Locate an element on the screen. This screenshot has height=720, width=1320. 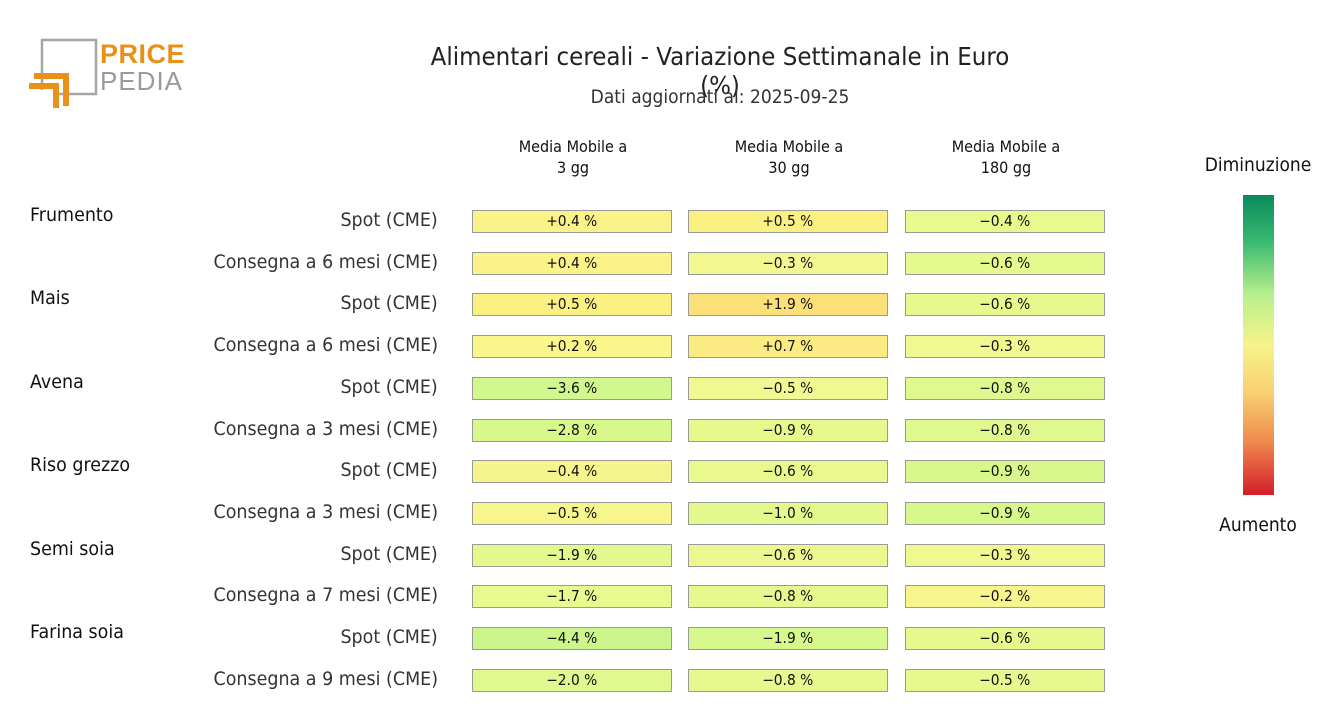
group-label: Frumento is located at coordinates (72, 215).